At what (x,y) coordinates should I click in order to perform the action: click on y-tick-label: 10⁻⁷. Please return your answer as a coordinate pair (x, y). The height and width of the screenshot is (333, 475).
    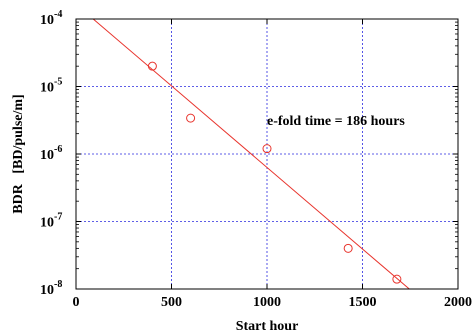
    Looking at the image, I should click on (51, 221).